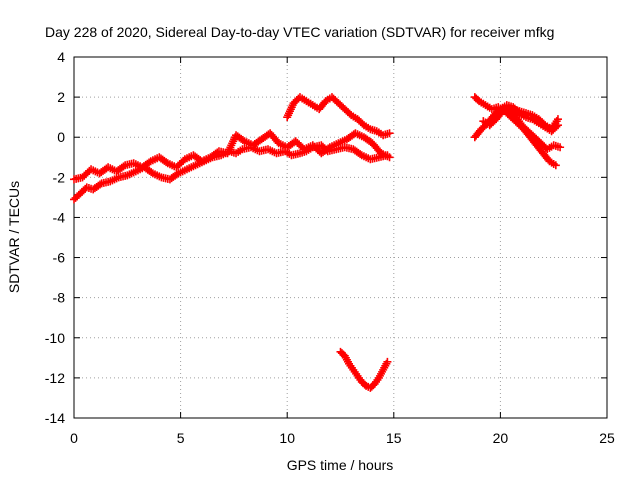 The image size is (640, 480). I want to click on x-axis-label: GPS time / hours, so click(340, 465).